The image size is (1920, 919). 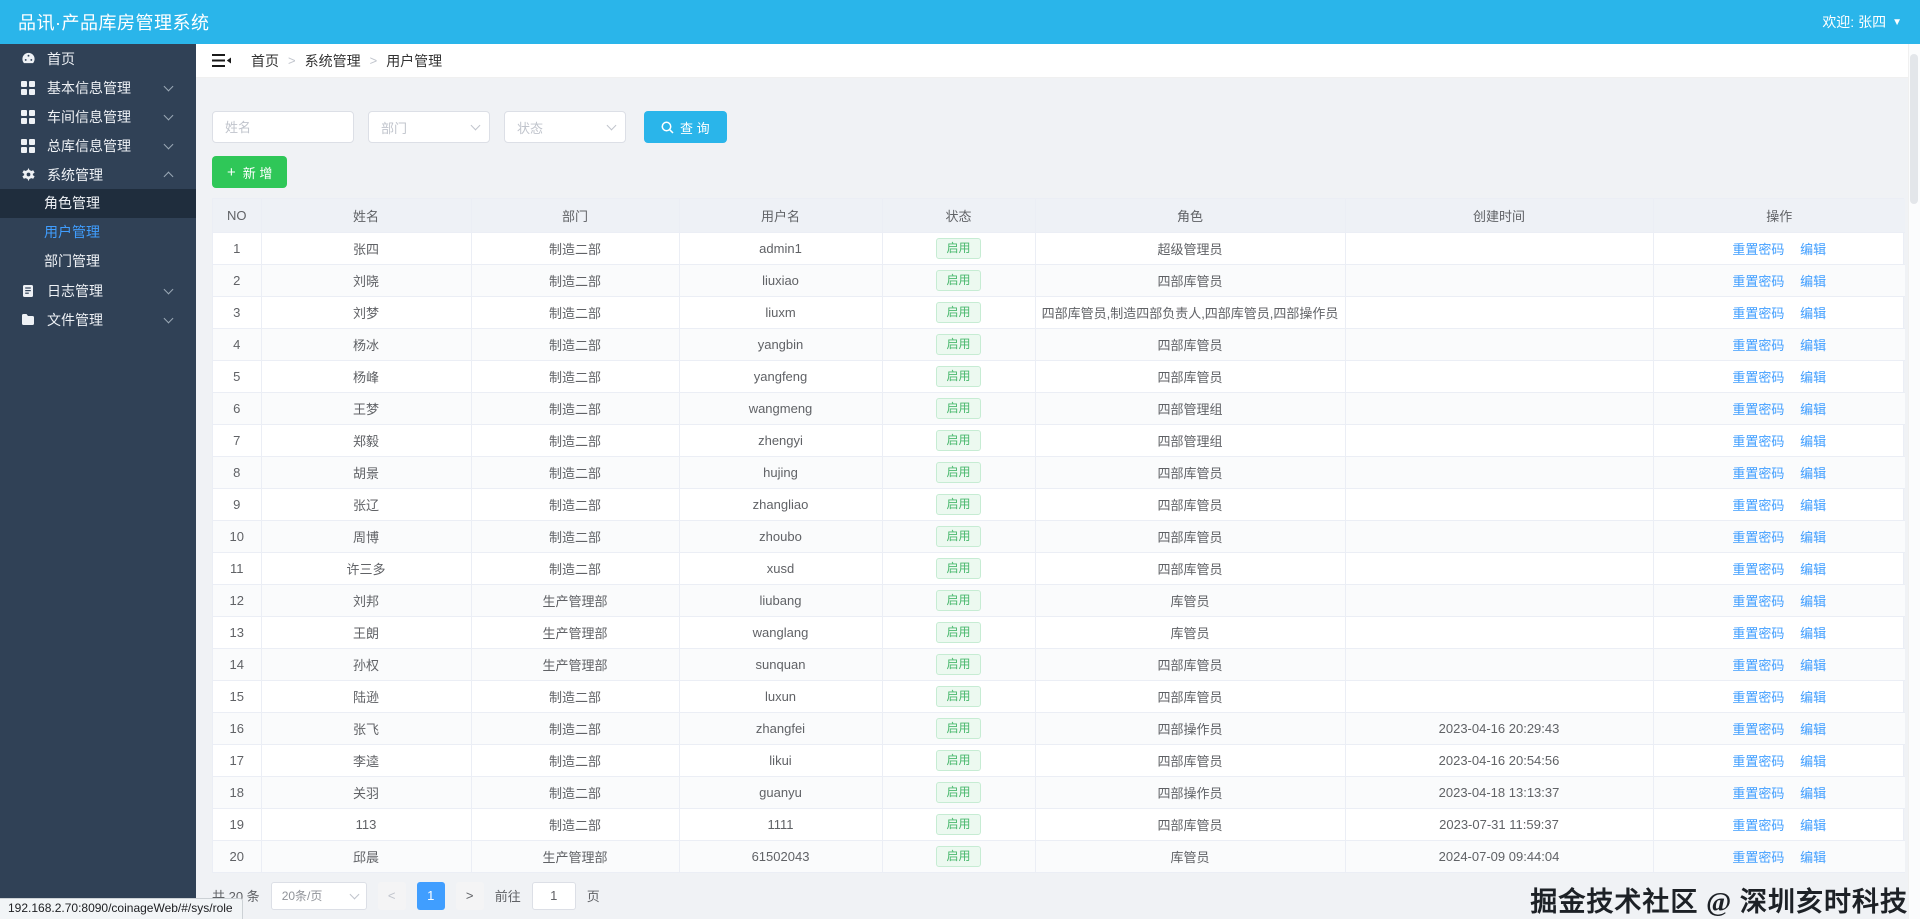 What do you see at coordinates (959, 472) in the screenshot?
I see `cell-status: 启用` at bounding box center [959, 472].